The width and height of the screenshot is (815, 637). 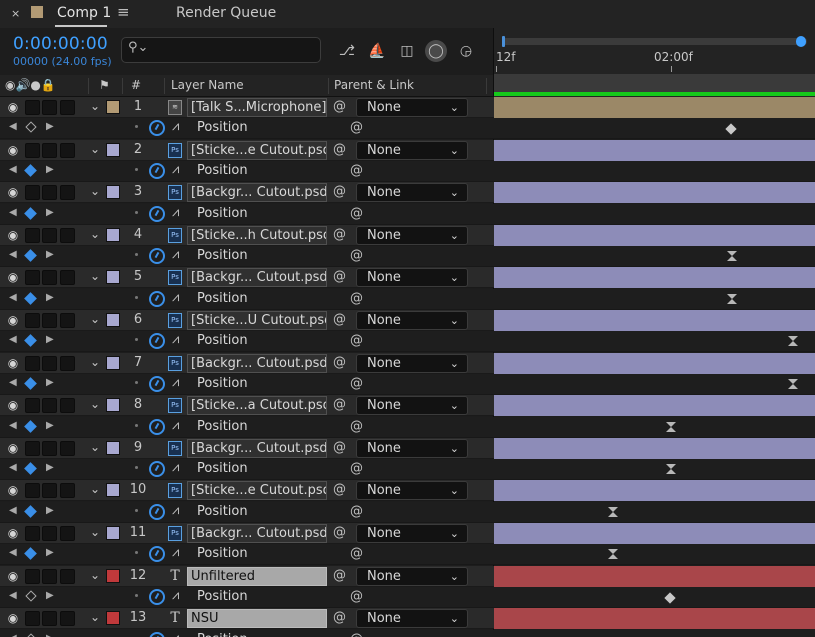 I want to click on layer-name: [Sticke...e Cutout.psd], so click(x=257, y=150).